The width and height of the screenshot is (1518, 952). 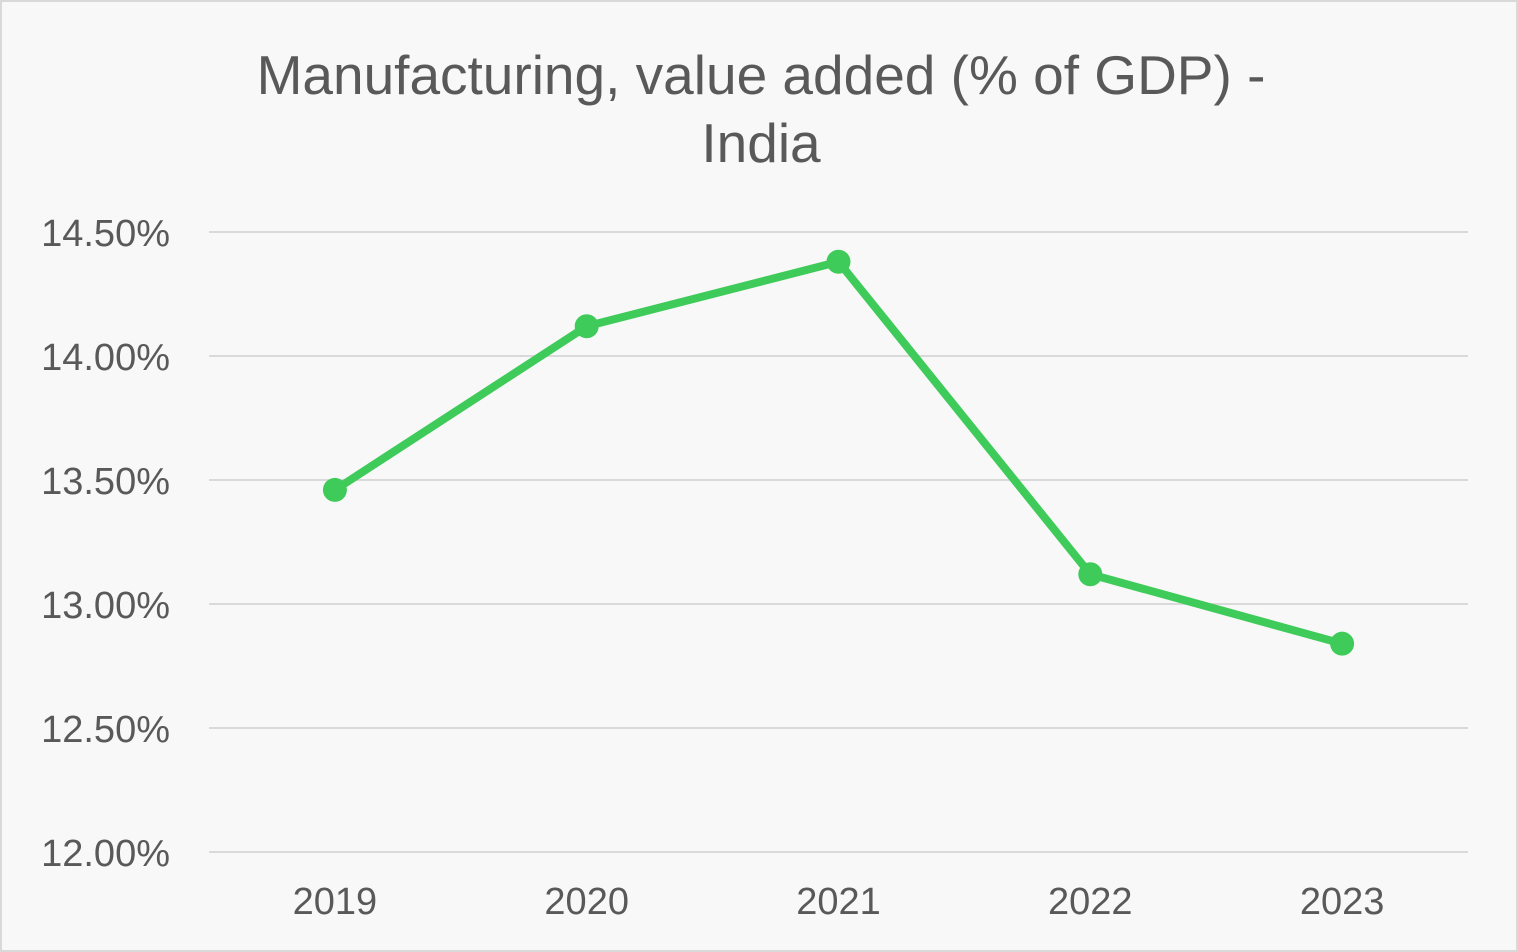 What do you see at coordinates (105, 234) in the screenshot?
I see `y-tick-label: 14.50%` at bounding box center [105, 234].